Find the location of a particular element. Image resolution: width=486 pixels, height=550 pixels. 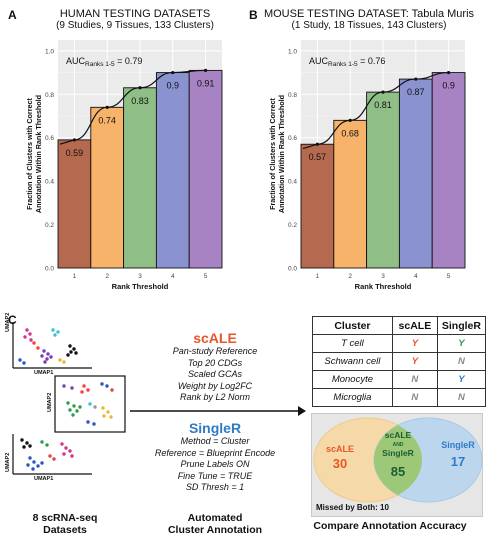

panel-label-c: C is located at coordinates (12, 320).